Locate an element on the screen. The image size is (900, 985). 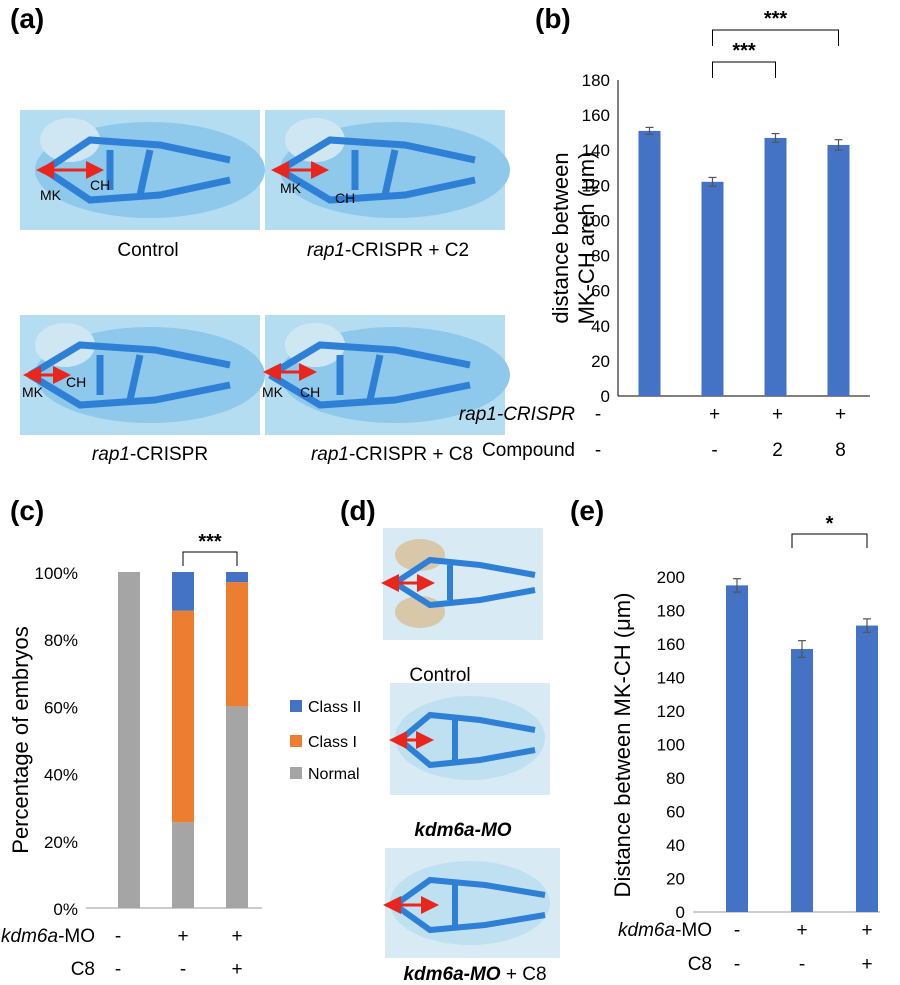
panel-label-e: (e) is located at coordinates (587, 510).